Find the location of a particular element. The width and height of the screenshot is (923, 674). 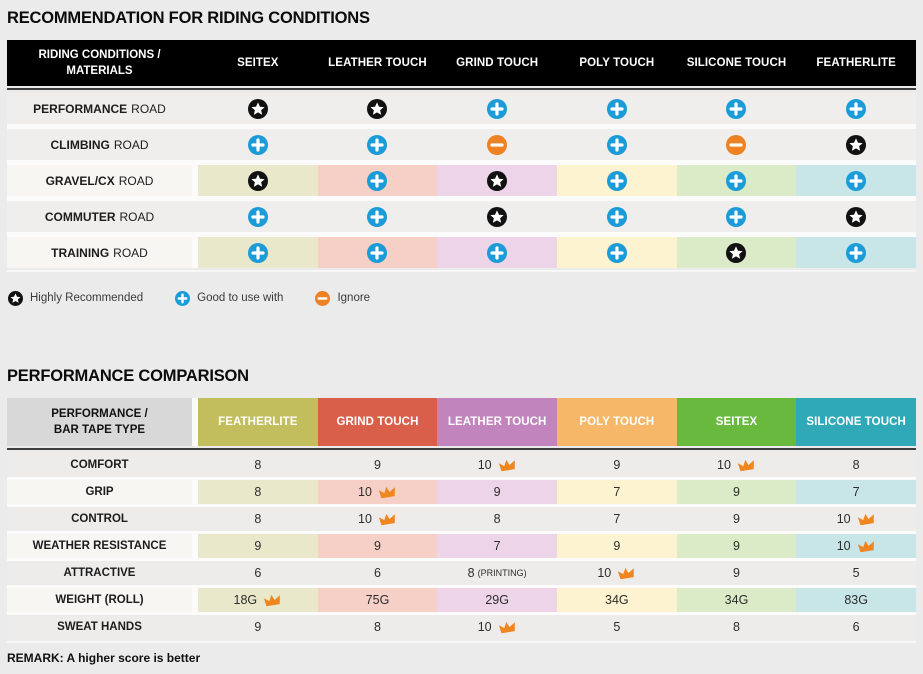

performance-row-label: CONTROL is located at coordinates (99, 519).